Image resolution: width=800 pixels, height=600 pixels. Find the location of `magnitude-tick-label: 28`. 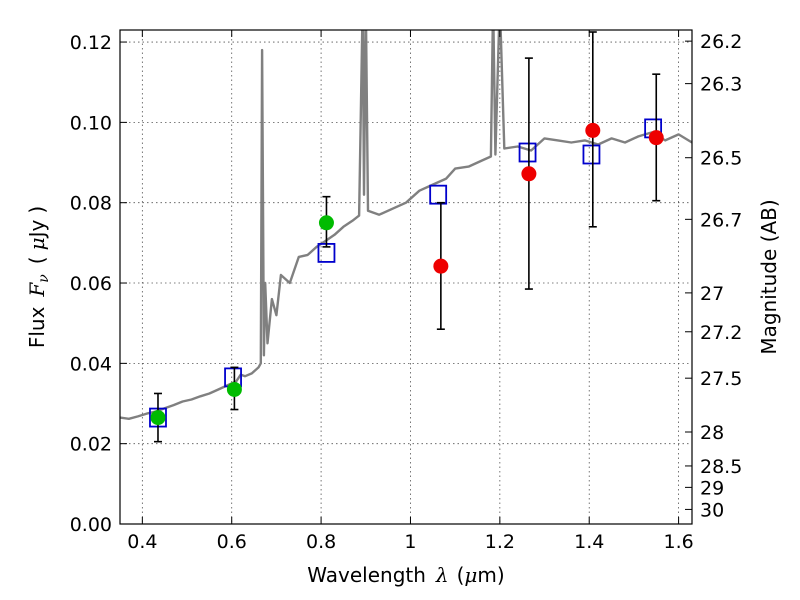

magnitude-tick-label: 28 is located at coordinates (712, 433).